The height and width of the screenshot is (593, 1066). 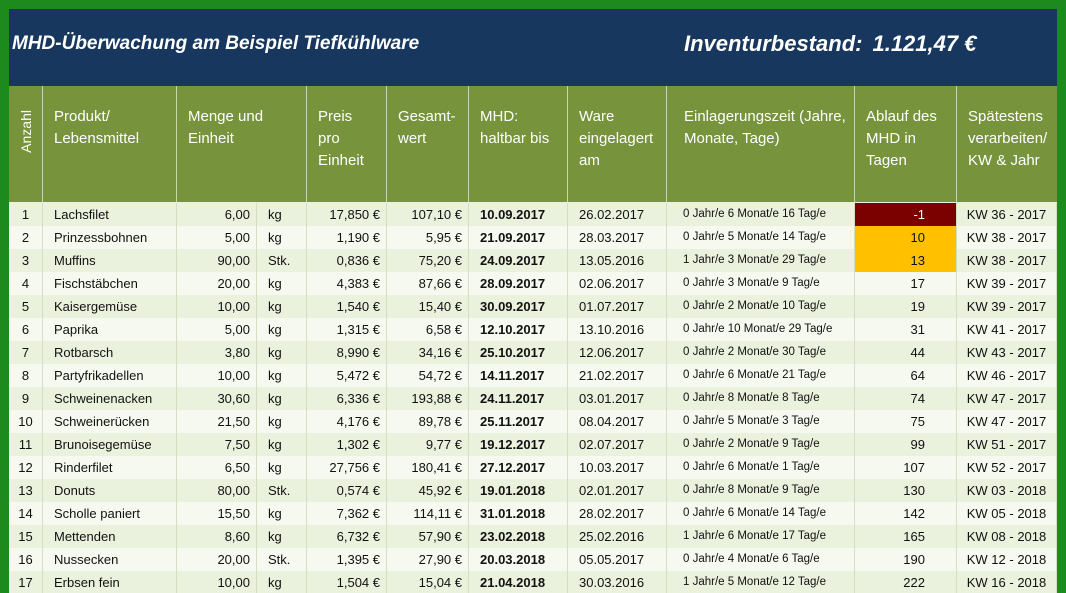 I want to click on cell-eingelagert: 25.02.2016, so click(x=617, y=536).